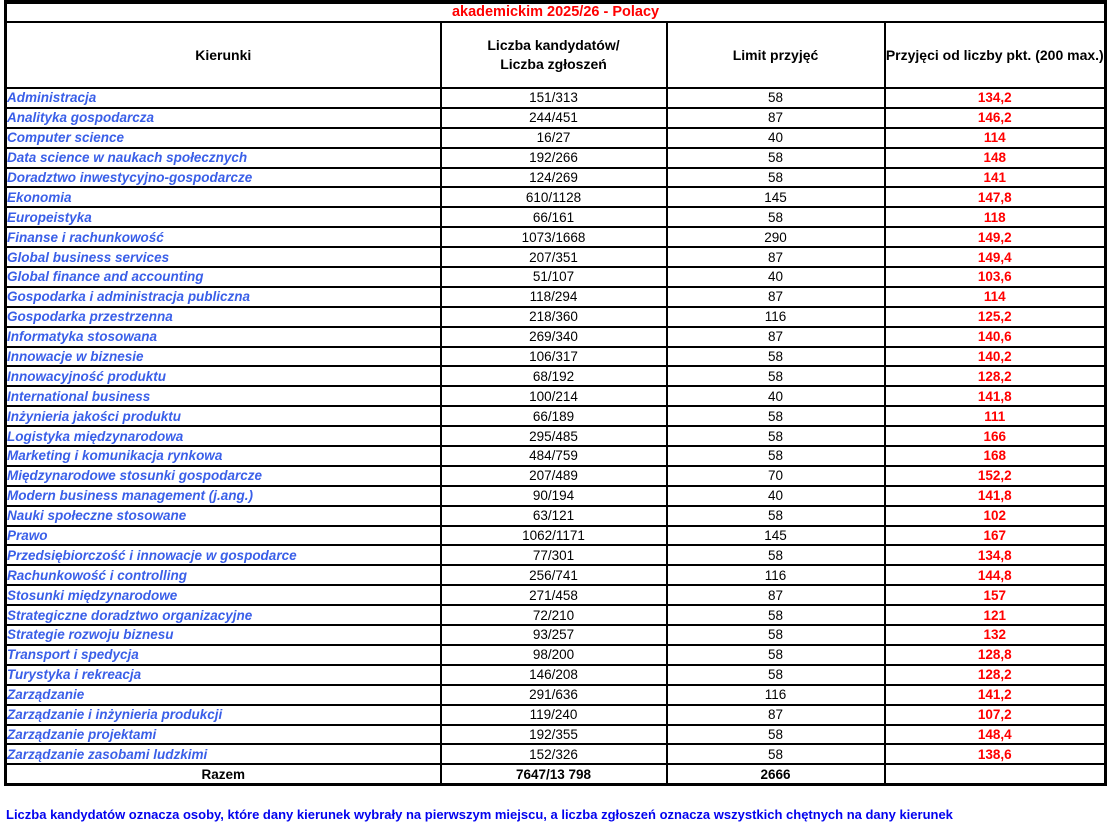  I want to click on table-row: Gospodarka przestrzenna 218/360 116 125,2, so click(555, 316).